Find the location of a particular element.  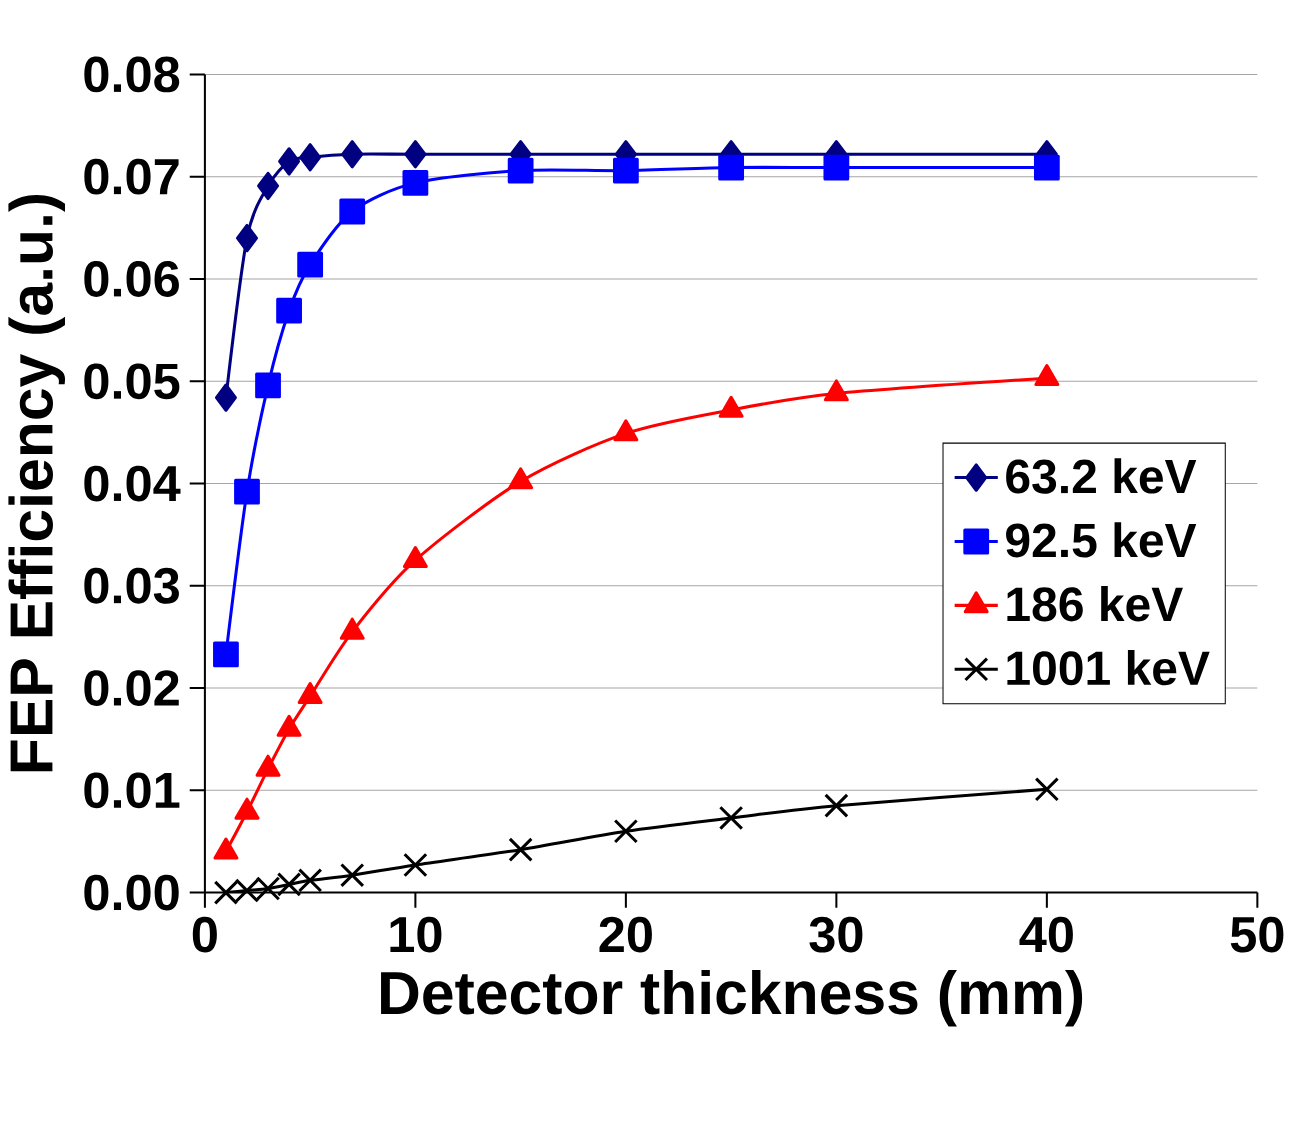

legend-label: 186 keV is located at coordinates (1095, 604).